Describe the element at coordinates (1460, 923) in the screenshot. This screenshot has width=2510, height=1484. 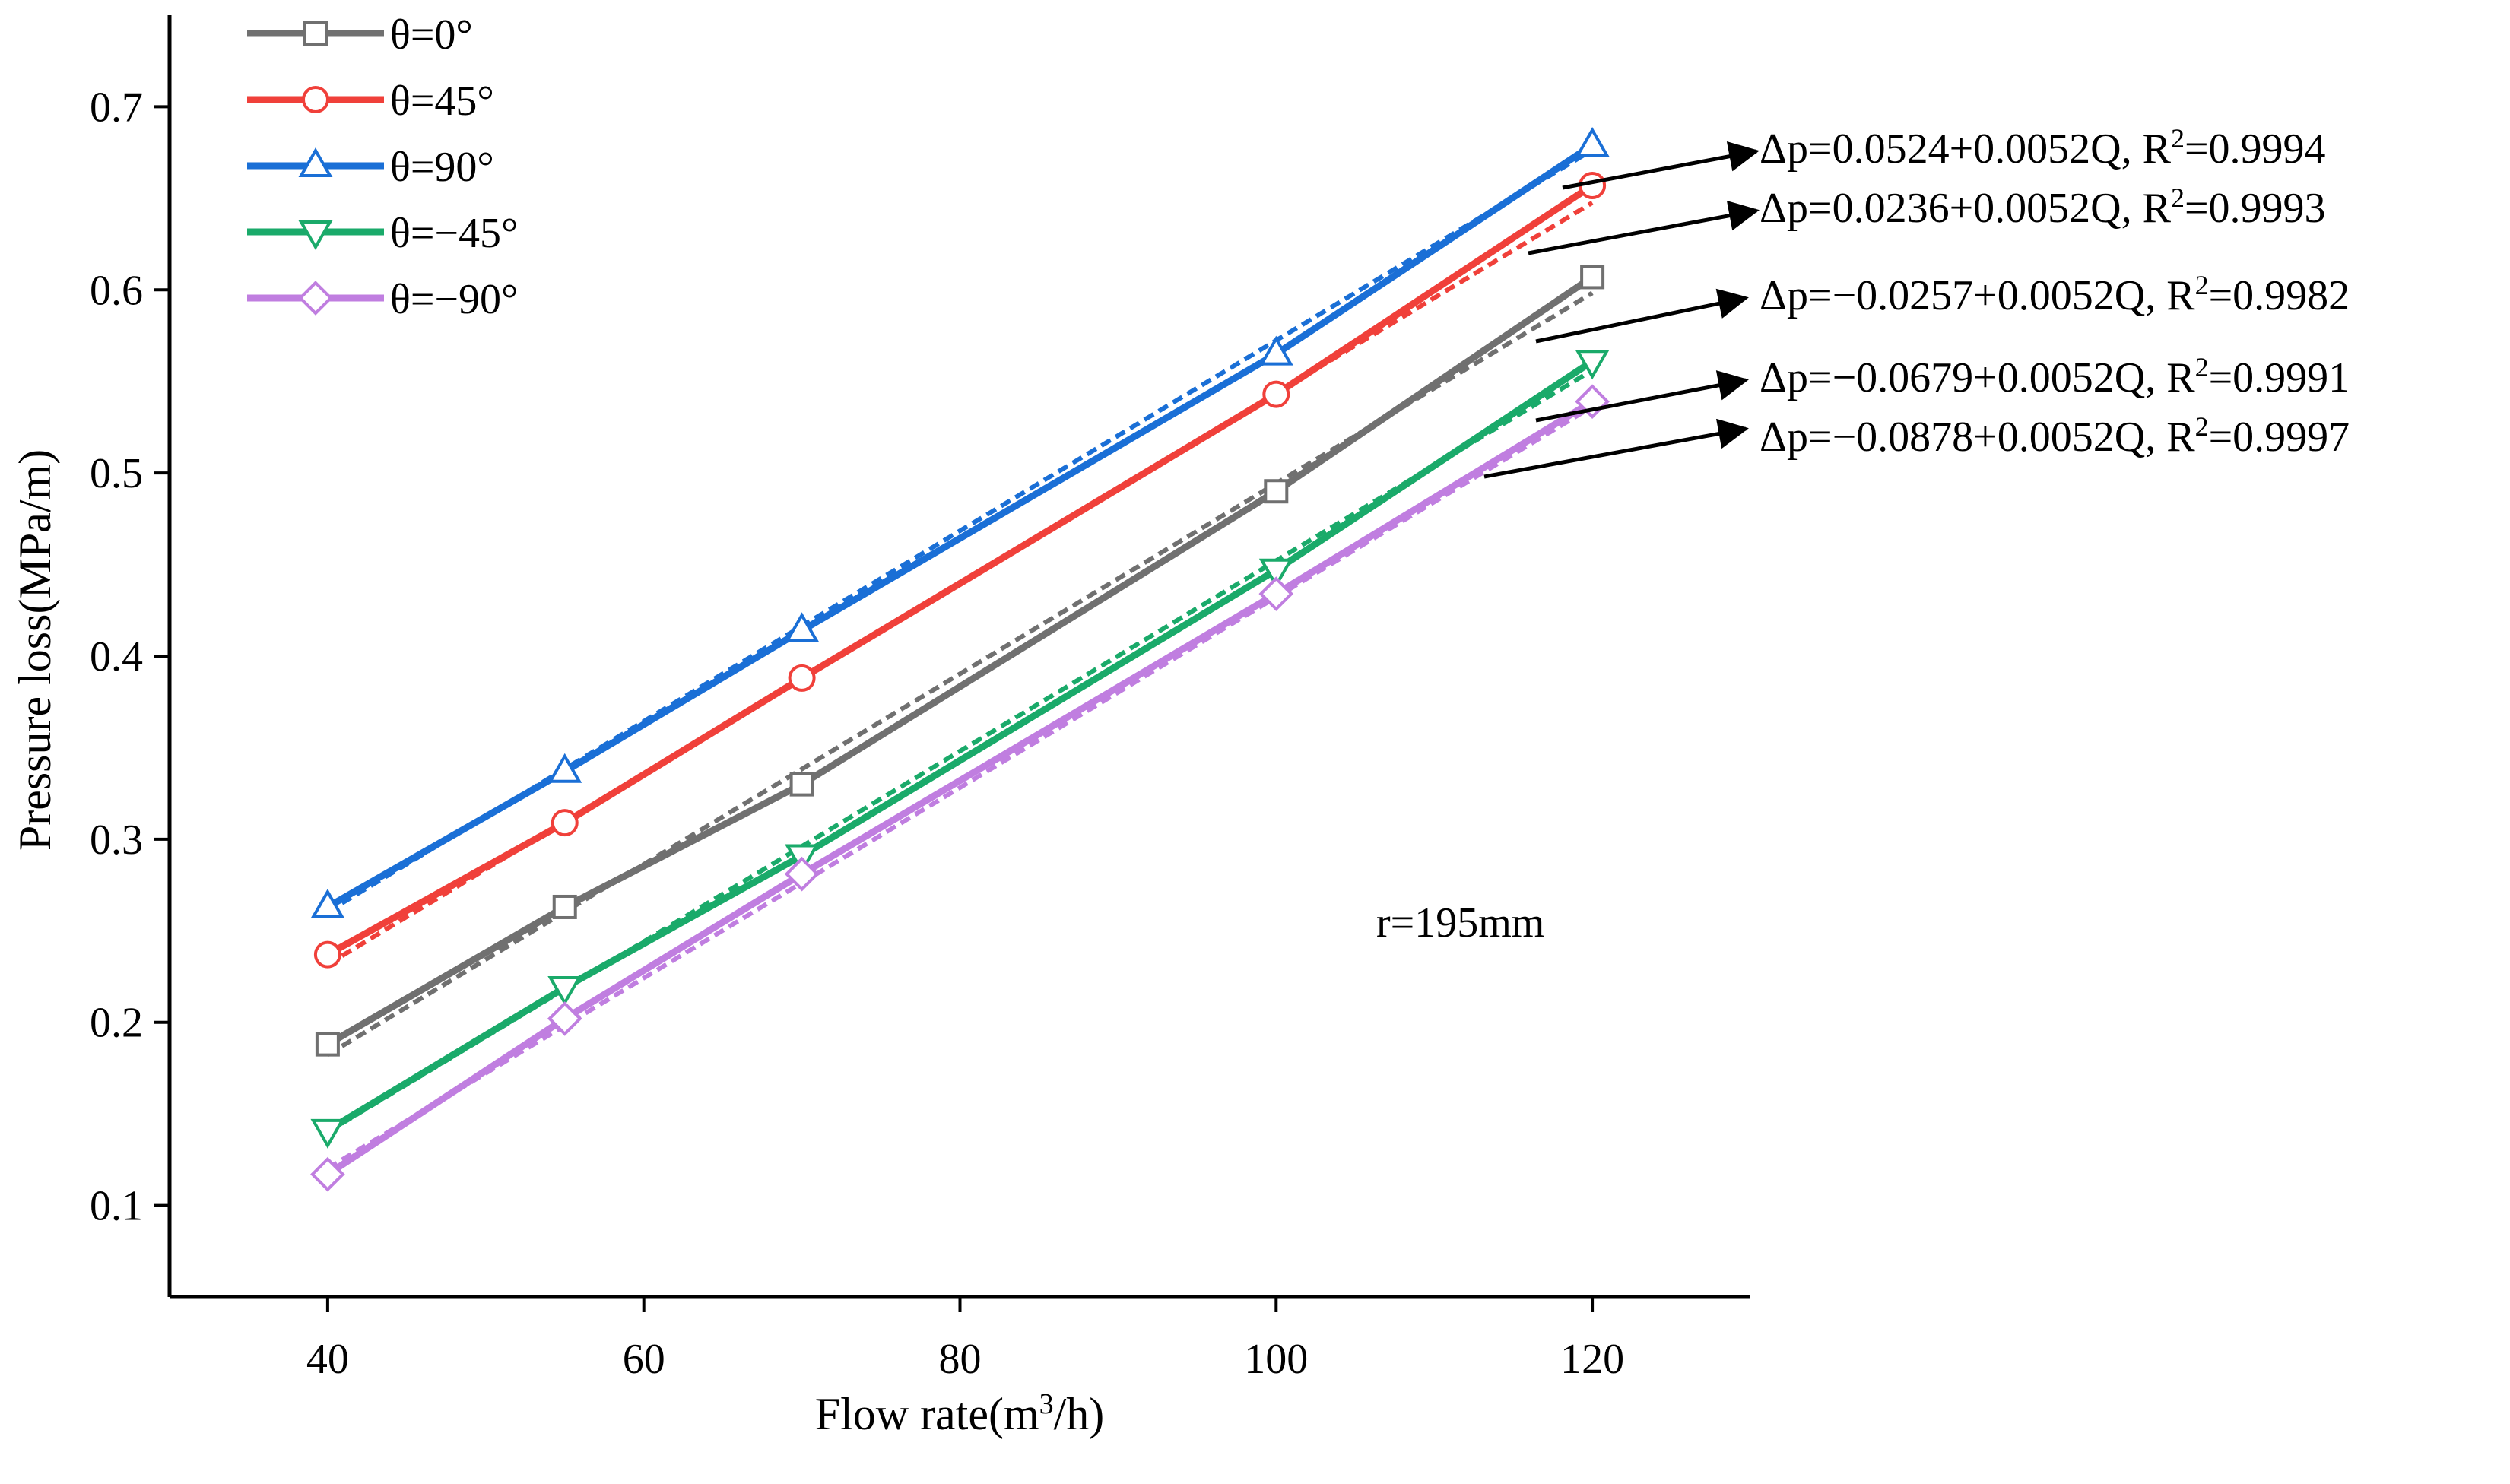
I see `radius-note: r=195mm` at that location.